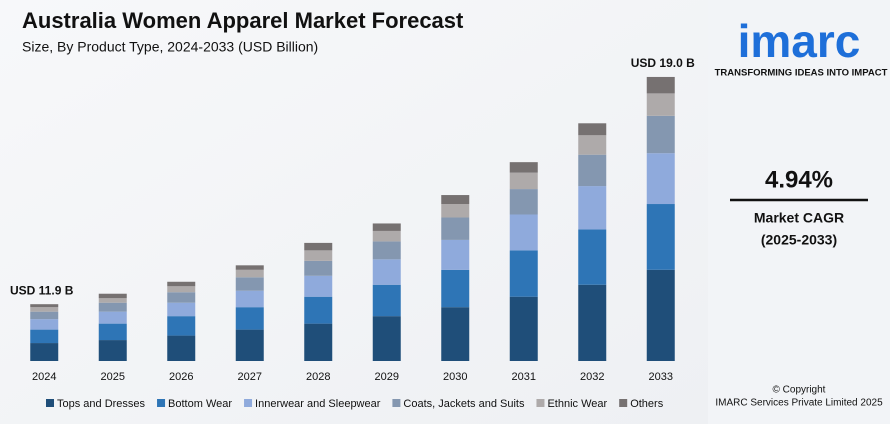 The width and height of the screenshot is (890, 424). What do you see at coordinates (592, 377) in the screenshot?
I see `x-tick-label: 2032` at bounding box center [592, 377].